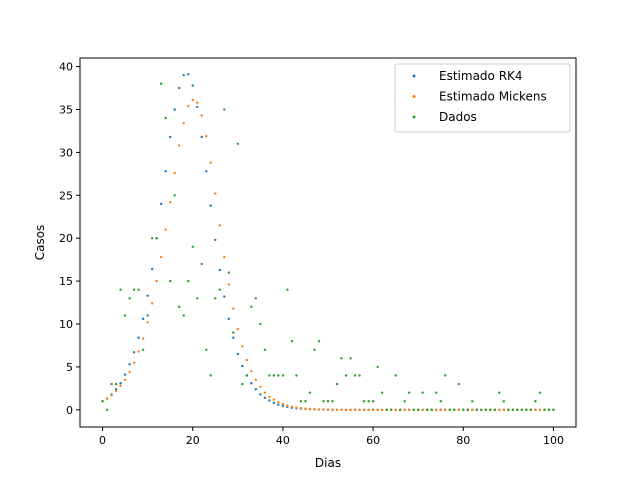 Image resolution: width=640 pixels, height=480 pixels. What do you see at coordinates (283, 440) in the screenshot?
I see `x-tick-label: 40` at bounding box center [283, 440].